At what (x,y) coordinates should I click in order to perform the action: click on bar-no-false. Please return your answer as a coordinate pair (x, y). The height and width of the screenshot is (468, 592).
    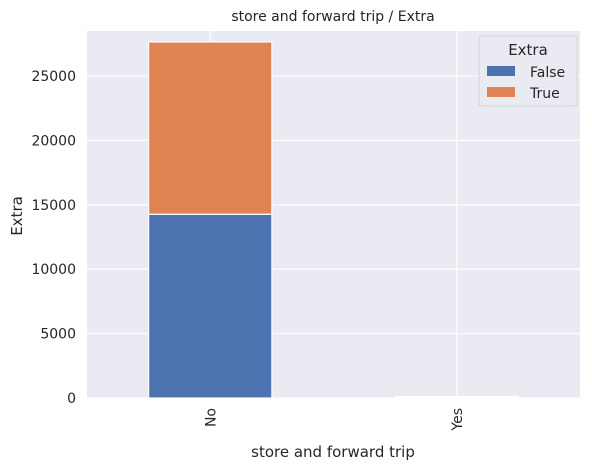
    Looking at the image, I should click on (210, 306).